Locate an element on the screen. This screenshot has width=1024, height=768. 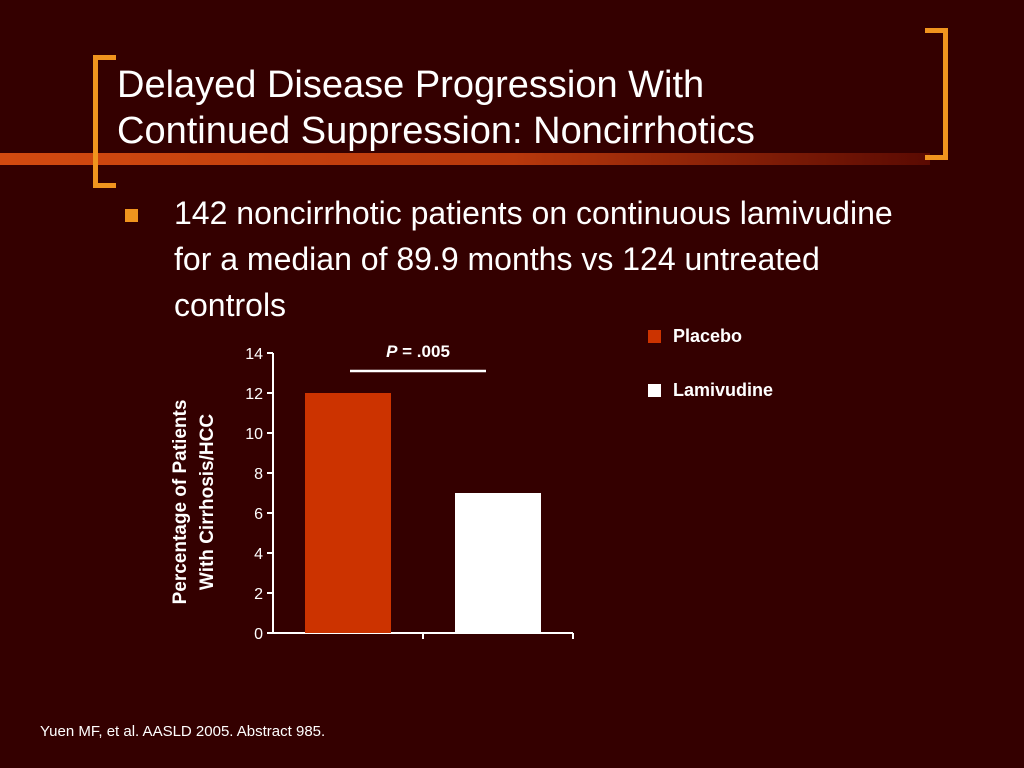
left-bracket-decoration is located at coordinates (104, 121).